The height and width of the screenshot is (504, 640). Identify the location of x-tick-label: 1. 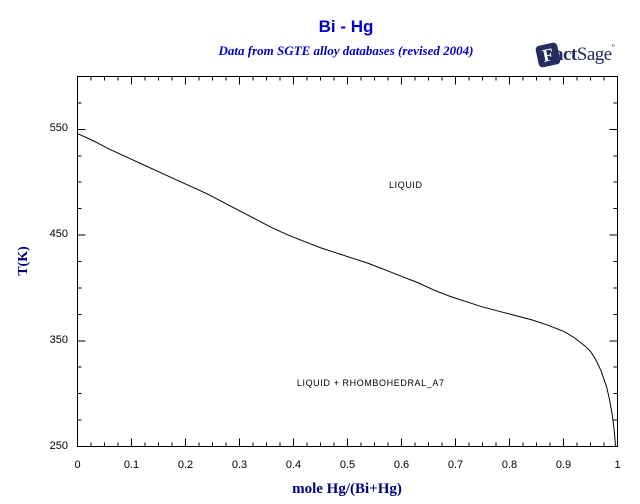
(617, 465).